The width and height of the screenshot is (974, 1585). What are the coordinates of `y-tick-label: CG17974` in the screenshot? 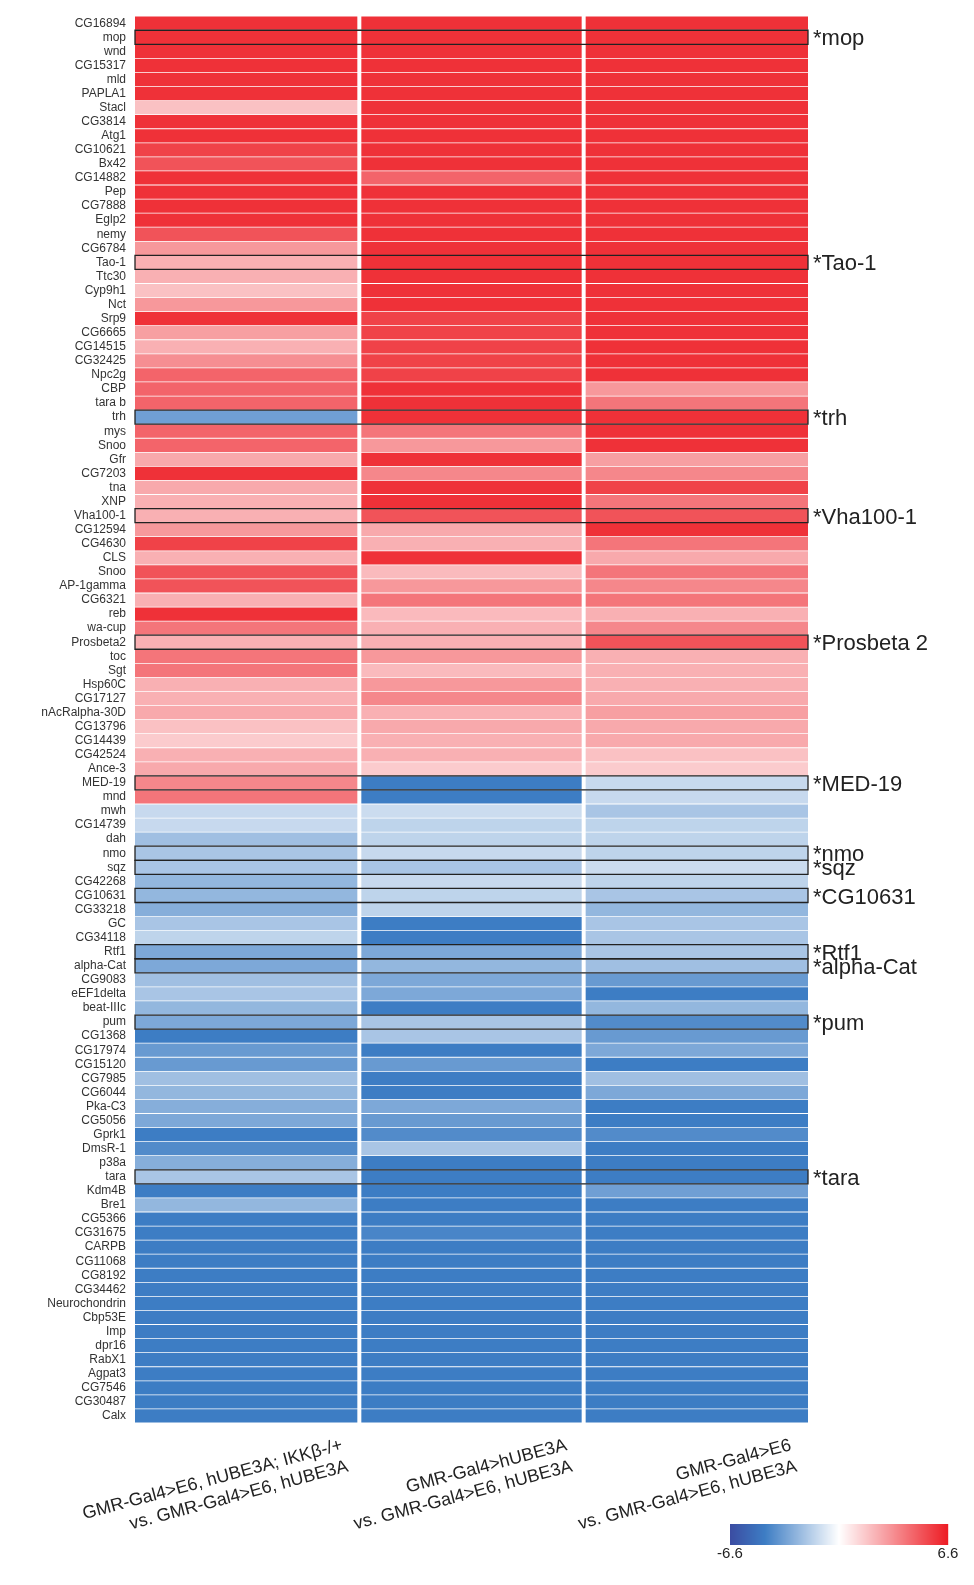 It's located at (100, 1049).